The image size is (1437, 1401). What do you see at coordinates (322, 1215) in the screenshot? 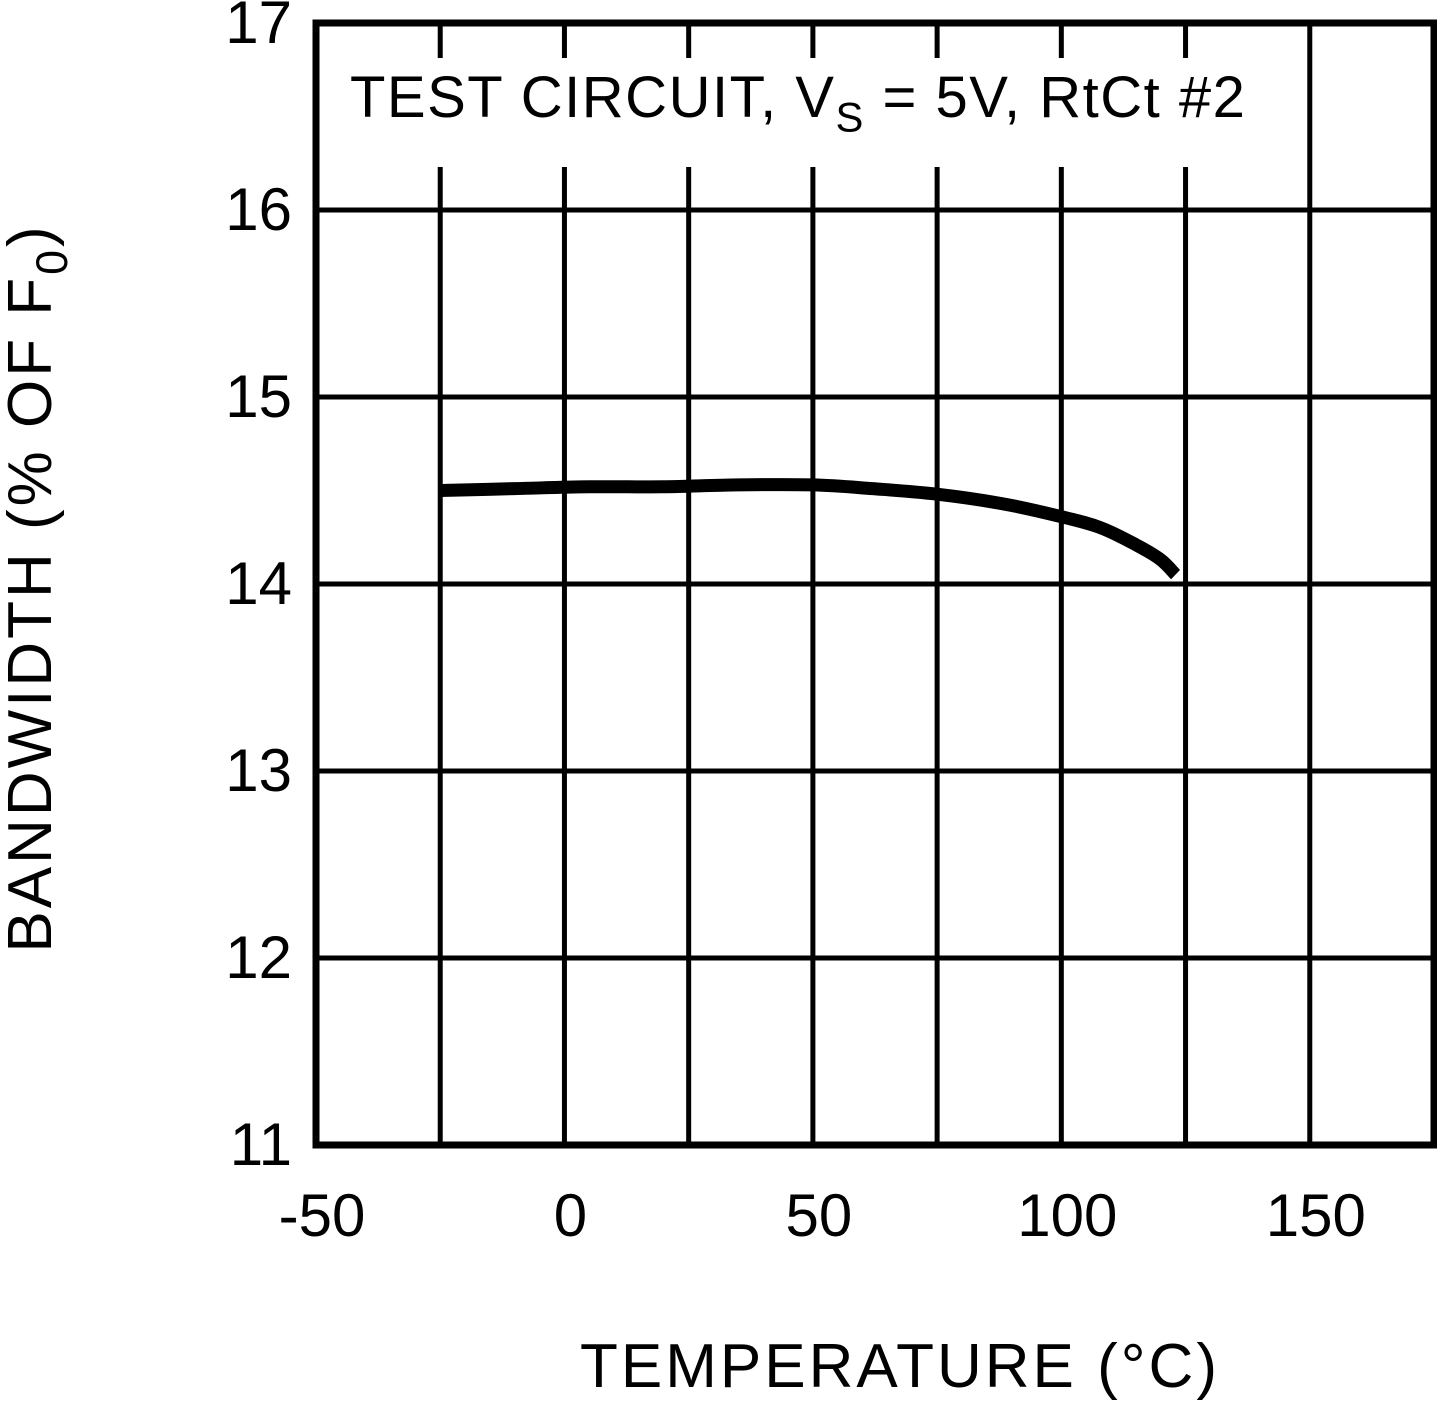
I see `x-tick-label: -50` at bounding box center [322, 1215].